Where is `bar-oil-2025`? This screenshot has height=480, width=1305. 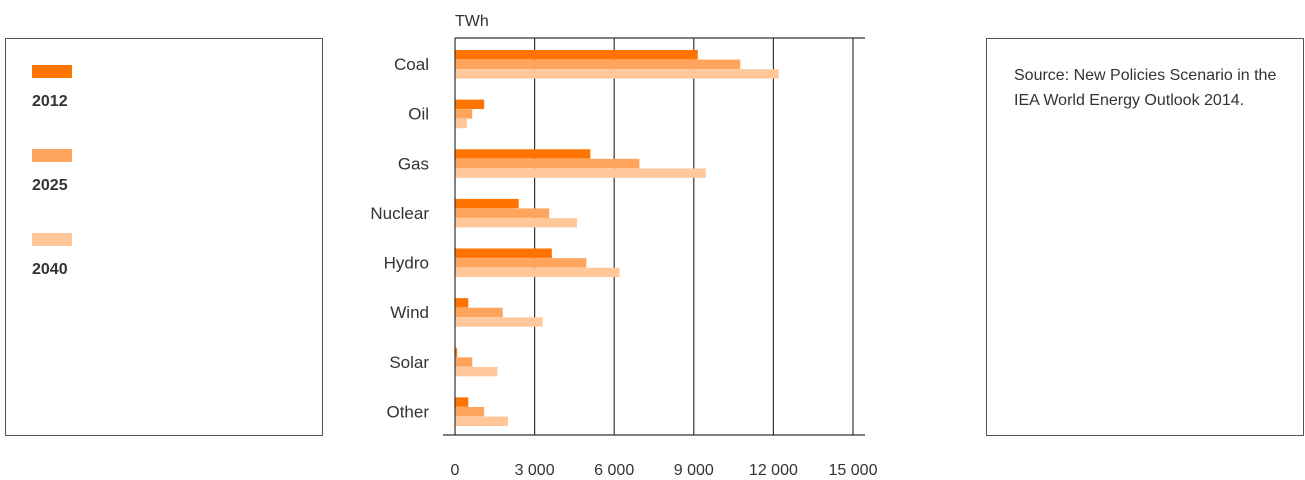
bar-oil-2025 is located at coordinates (464, 114).